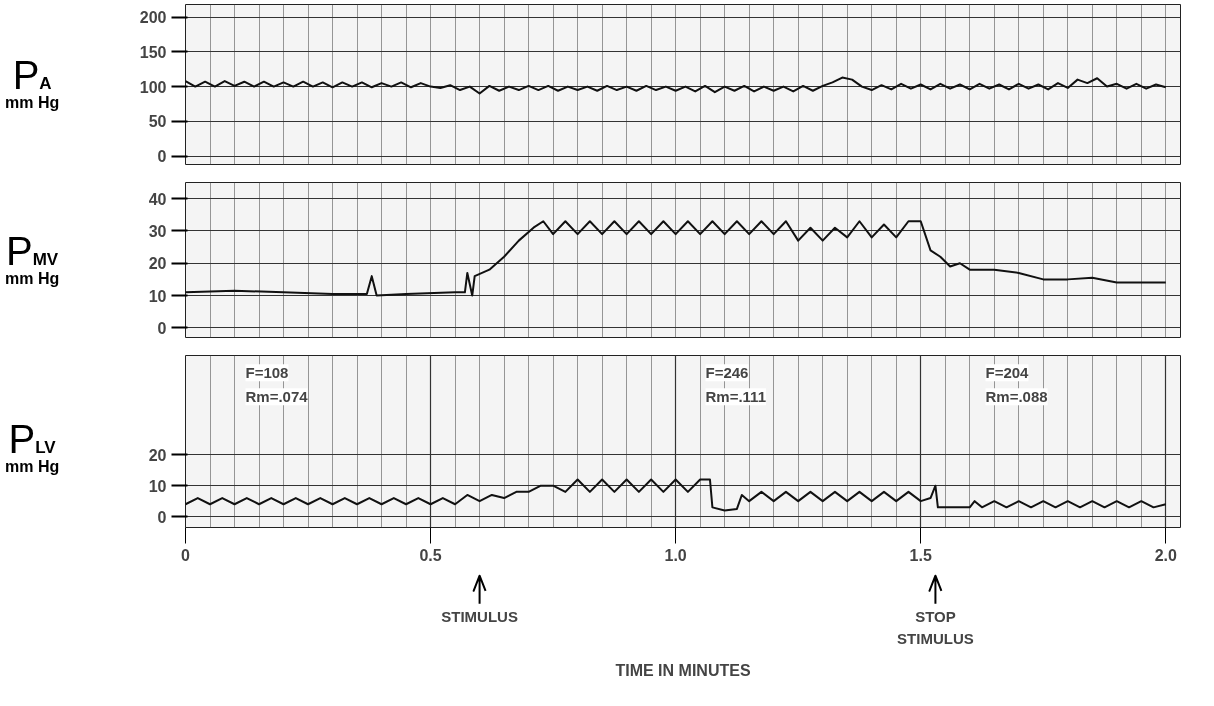  Describe the element at coordinates (735, 397) in the screenshot. I see `annotation: Rm=.111` at that location.